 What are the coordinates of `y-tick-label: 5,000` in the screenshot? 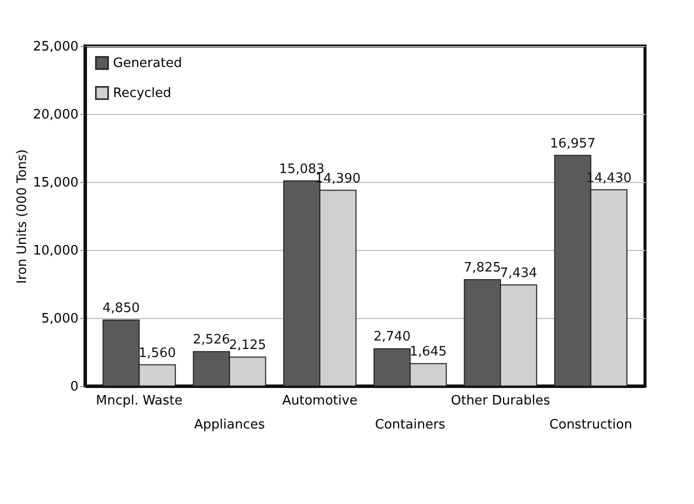 It's located at (59, 319).